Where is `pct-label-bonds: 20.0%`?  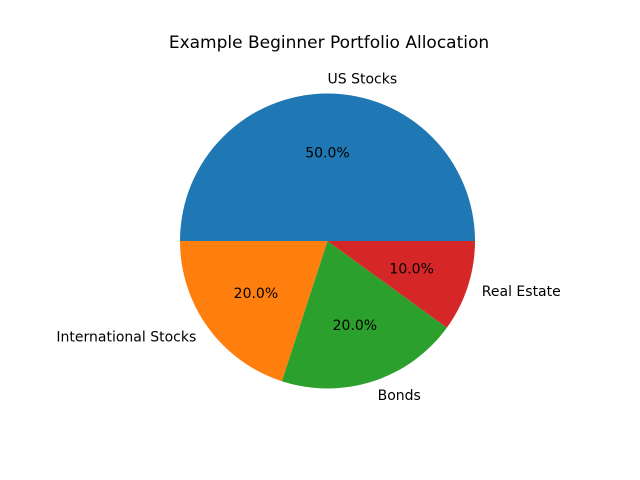
pct-label-bonds: 20.0% is located at coordinates (355, 326).